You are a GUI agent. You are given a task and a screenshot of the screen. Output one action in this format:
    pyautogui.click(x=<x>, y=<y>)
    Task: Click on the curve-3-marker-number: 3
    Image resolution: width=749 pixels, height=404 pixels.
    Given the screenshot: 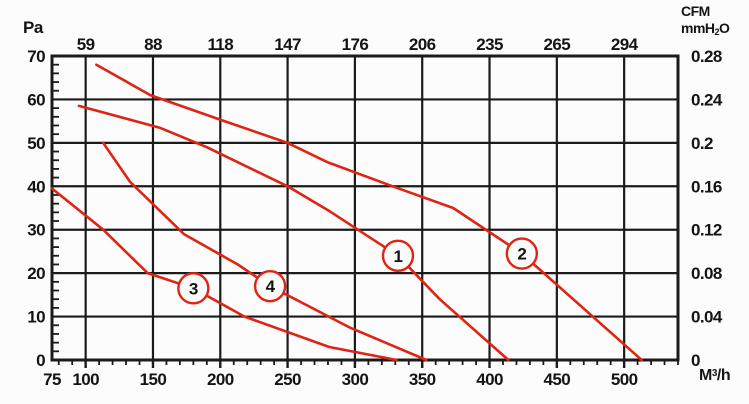 What is the action you would take?
    pyautogui.click(x=193, y=288)
    